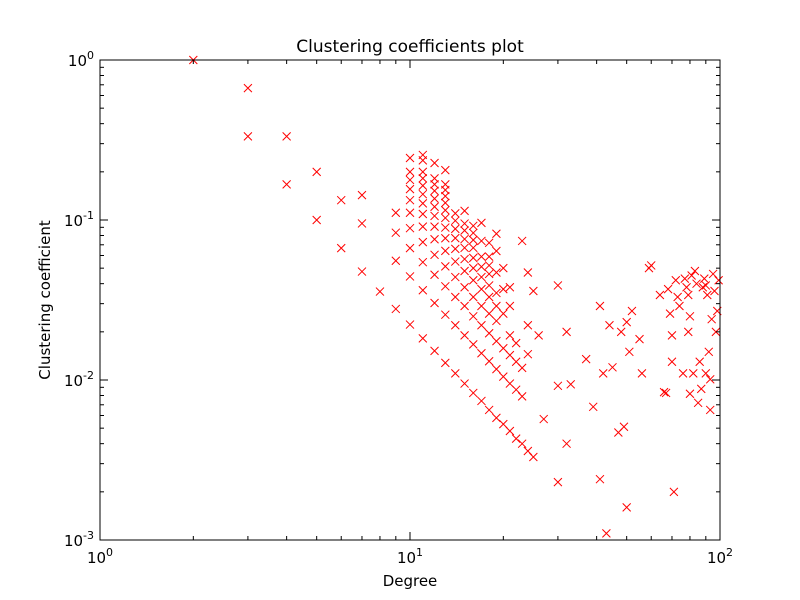 The height and width of the screenshot is (600, 800). What do you see at coordinates (410, 581) in the screenshot?
I see `x-axis-label: Degree` at bounding box center [410, 581].